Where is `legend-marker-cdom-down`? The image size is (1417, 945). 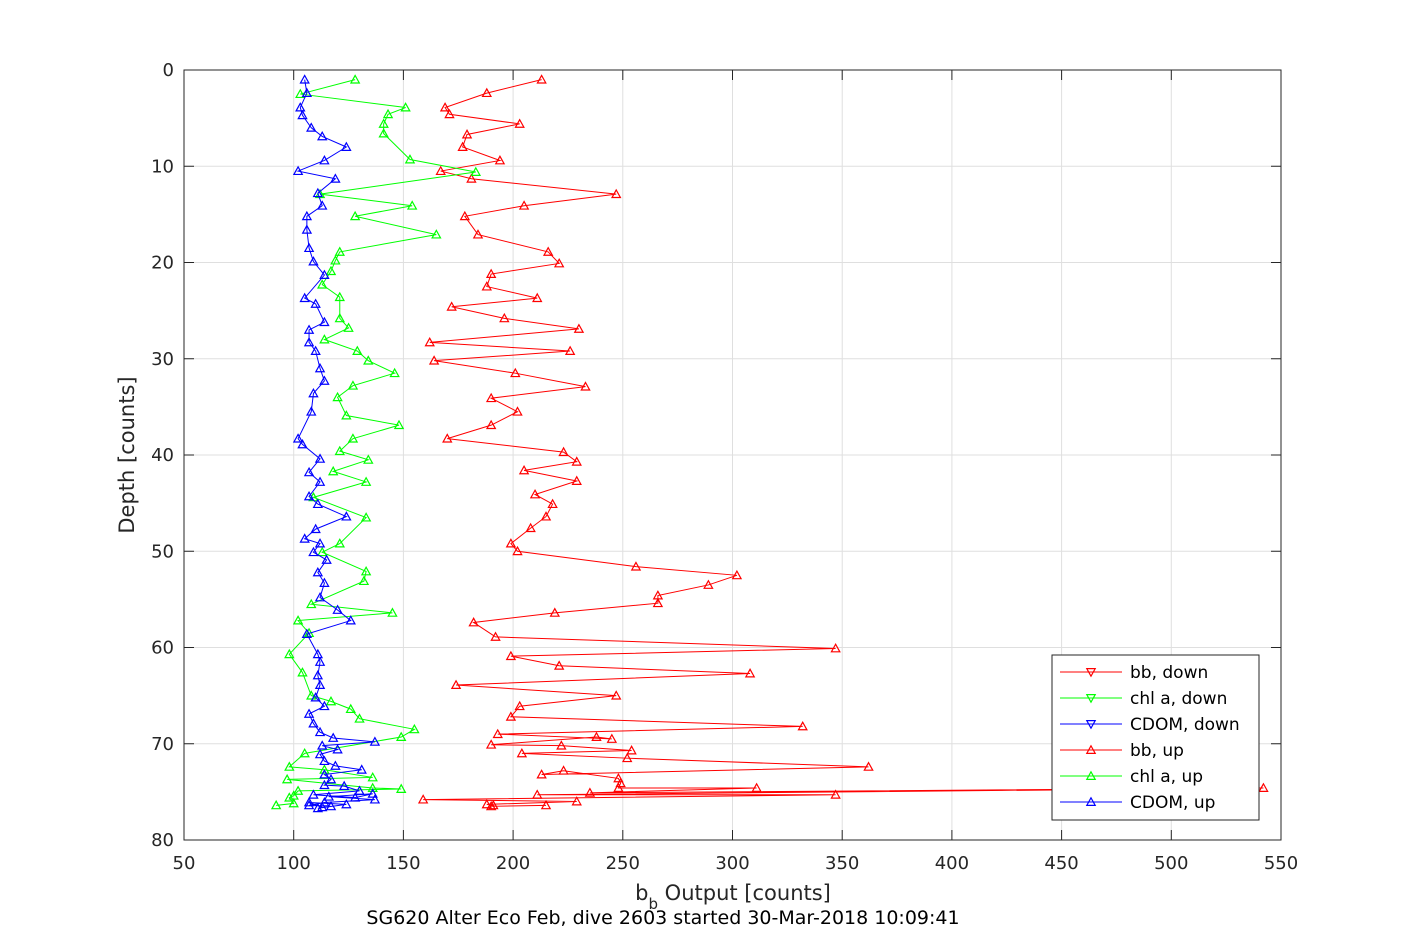
legend-marker-cdom-down is located at coordinates (1091, 725).